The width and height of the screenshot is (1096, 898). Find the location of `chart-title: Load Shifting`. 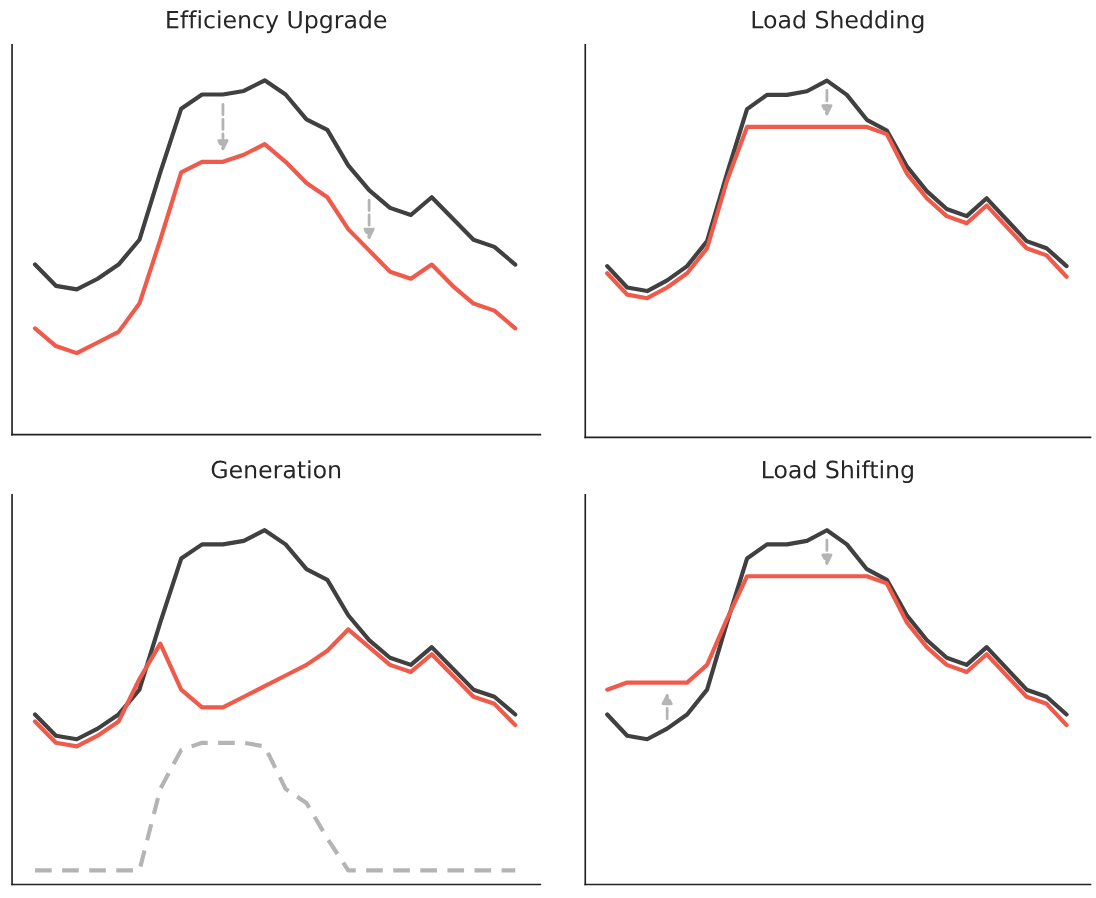

chart-title: Load Shifting is located at coordinates (838, 472).